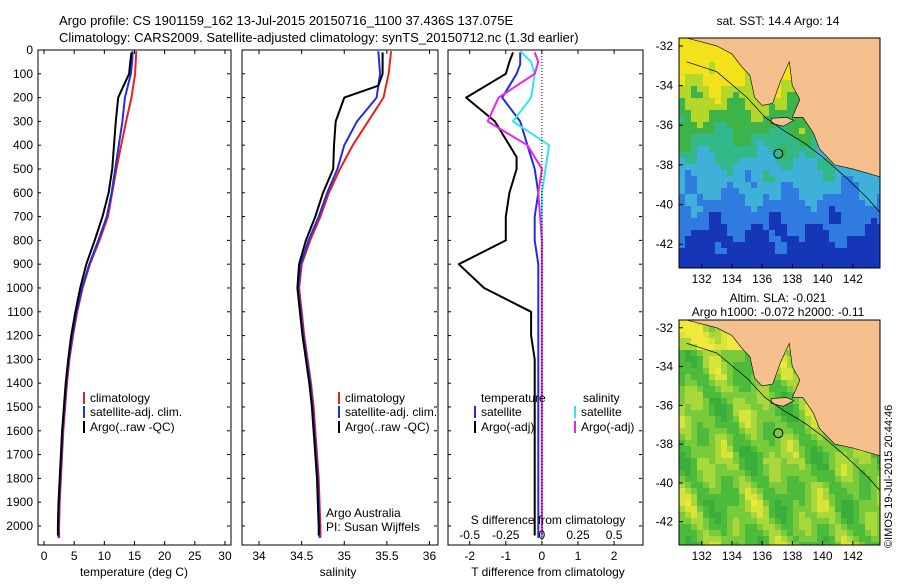  What do you see at coordinates (165, 556) in the screenshot?
I see `x-tick-label: 20` at bounding box center [165, 556].